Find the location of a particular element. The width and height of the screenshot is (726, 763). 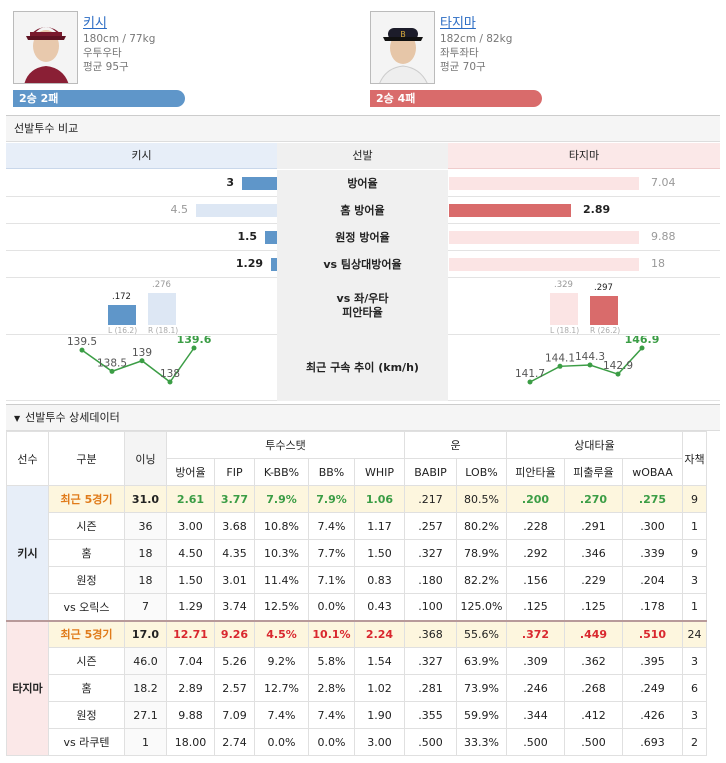

stat-cell: 55.6% is located at coordinates (481, 633).